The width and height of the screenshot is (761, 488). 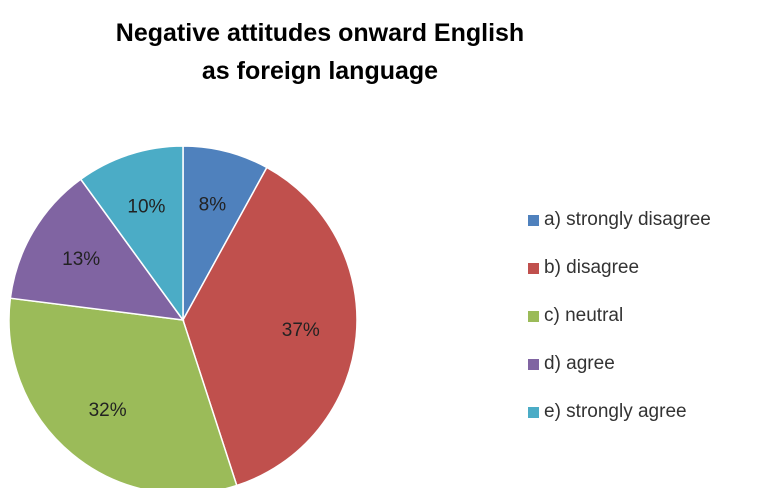 What do you see at coordinates (81, 259) in the screenshot?
I see `data-label-agree: 13%` at bounding box center [81, 259].